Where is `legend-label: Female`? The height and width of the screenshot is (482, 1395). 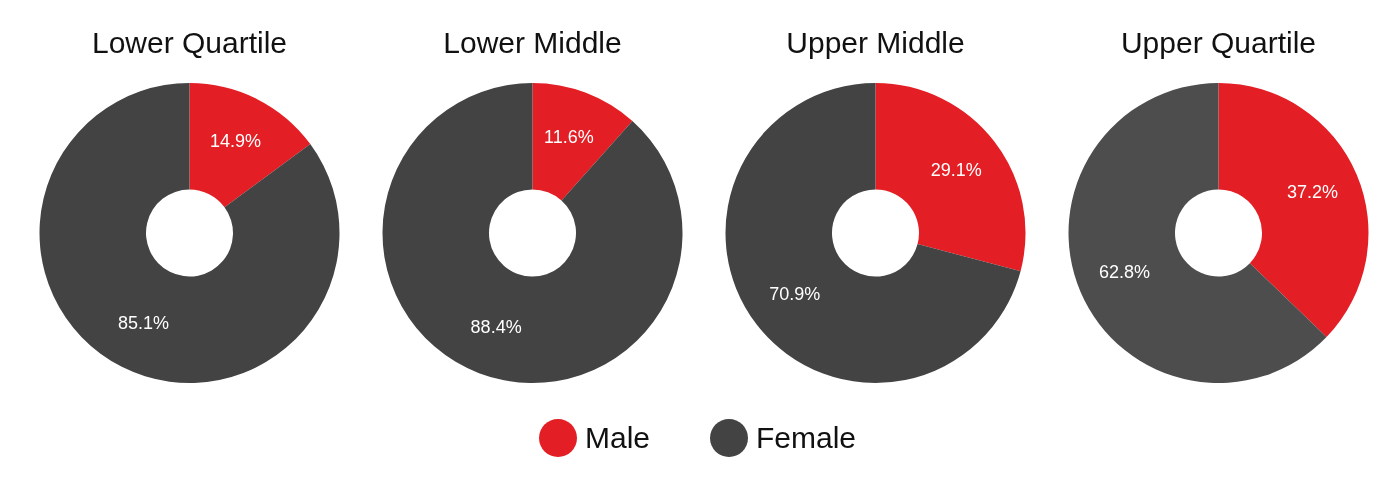
legend-label: Female is located at coordinates (806, 438).